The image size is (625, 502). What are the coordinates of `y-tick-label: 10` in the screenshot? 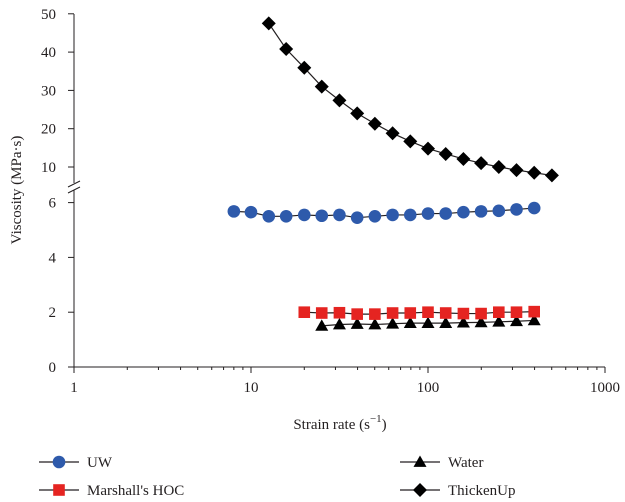 It's located at (48, 168).